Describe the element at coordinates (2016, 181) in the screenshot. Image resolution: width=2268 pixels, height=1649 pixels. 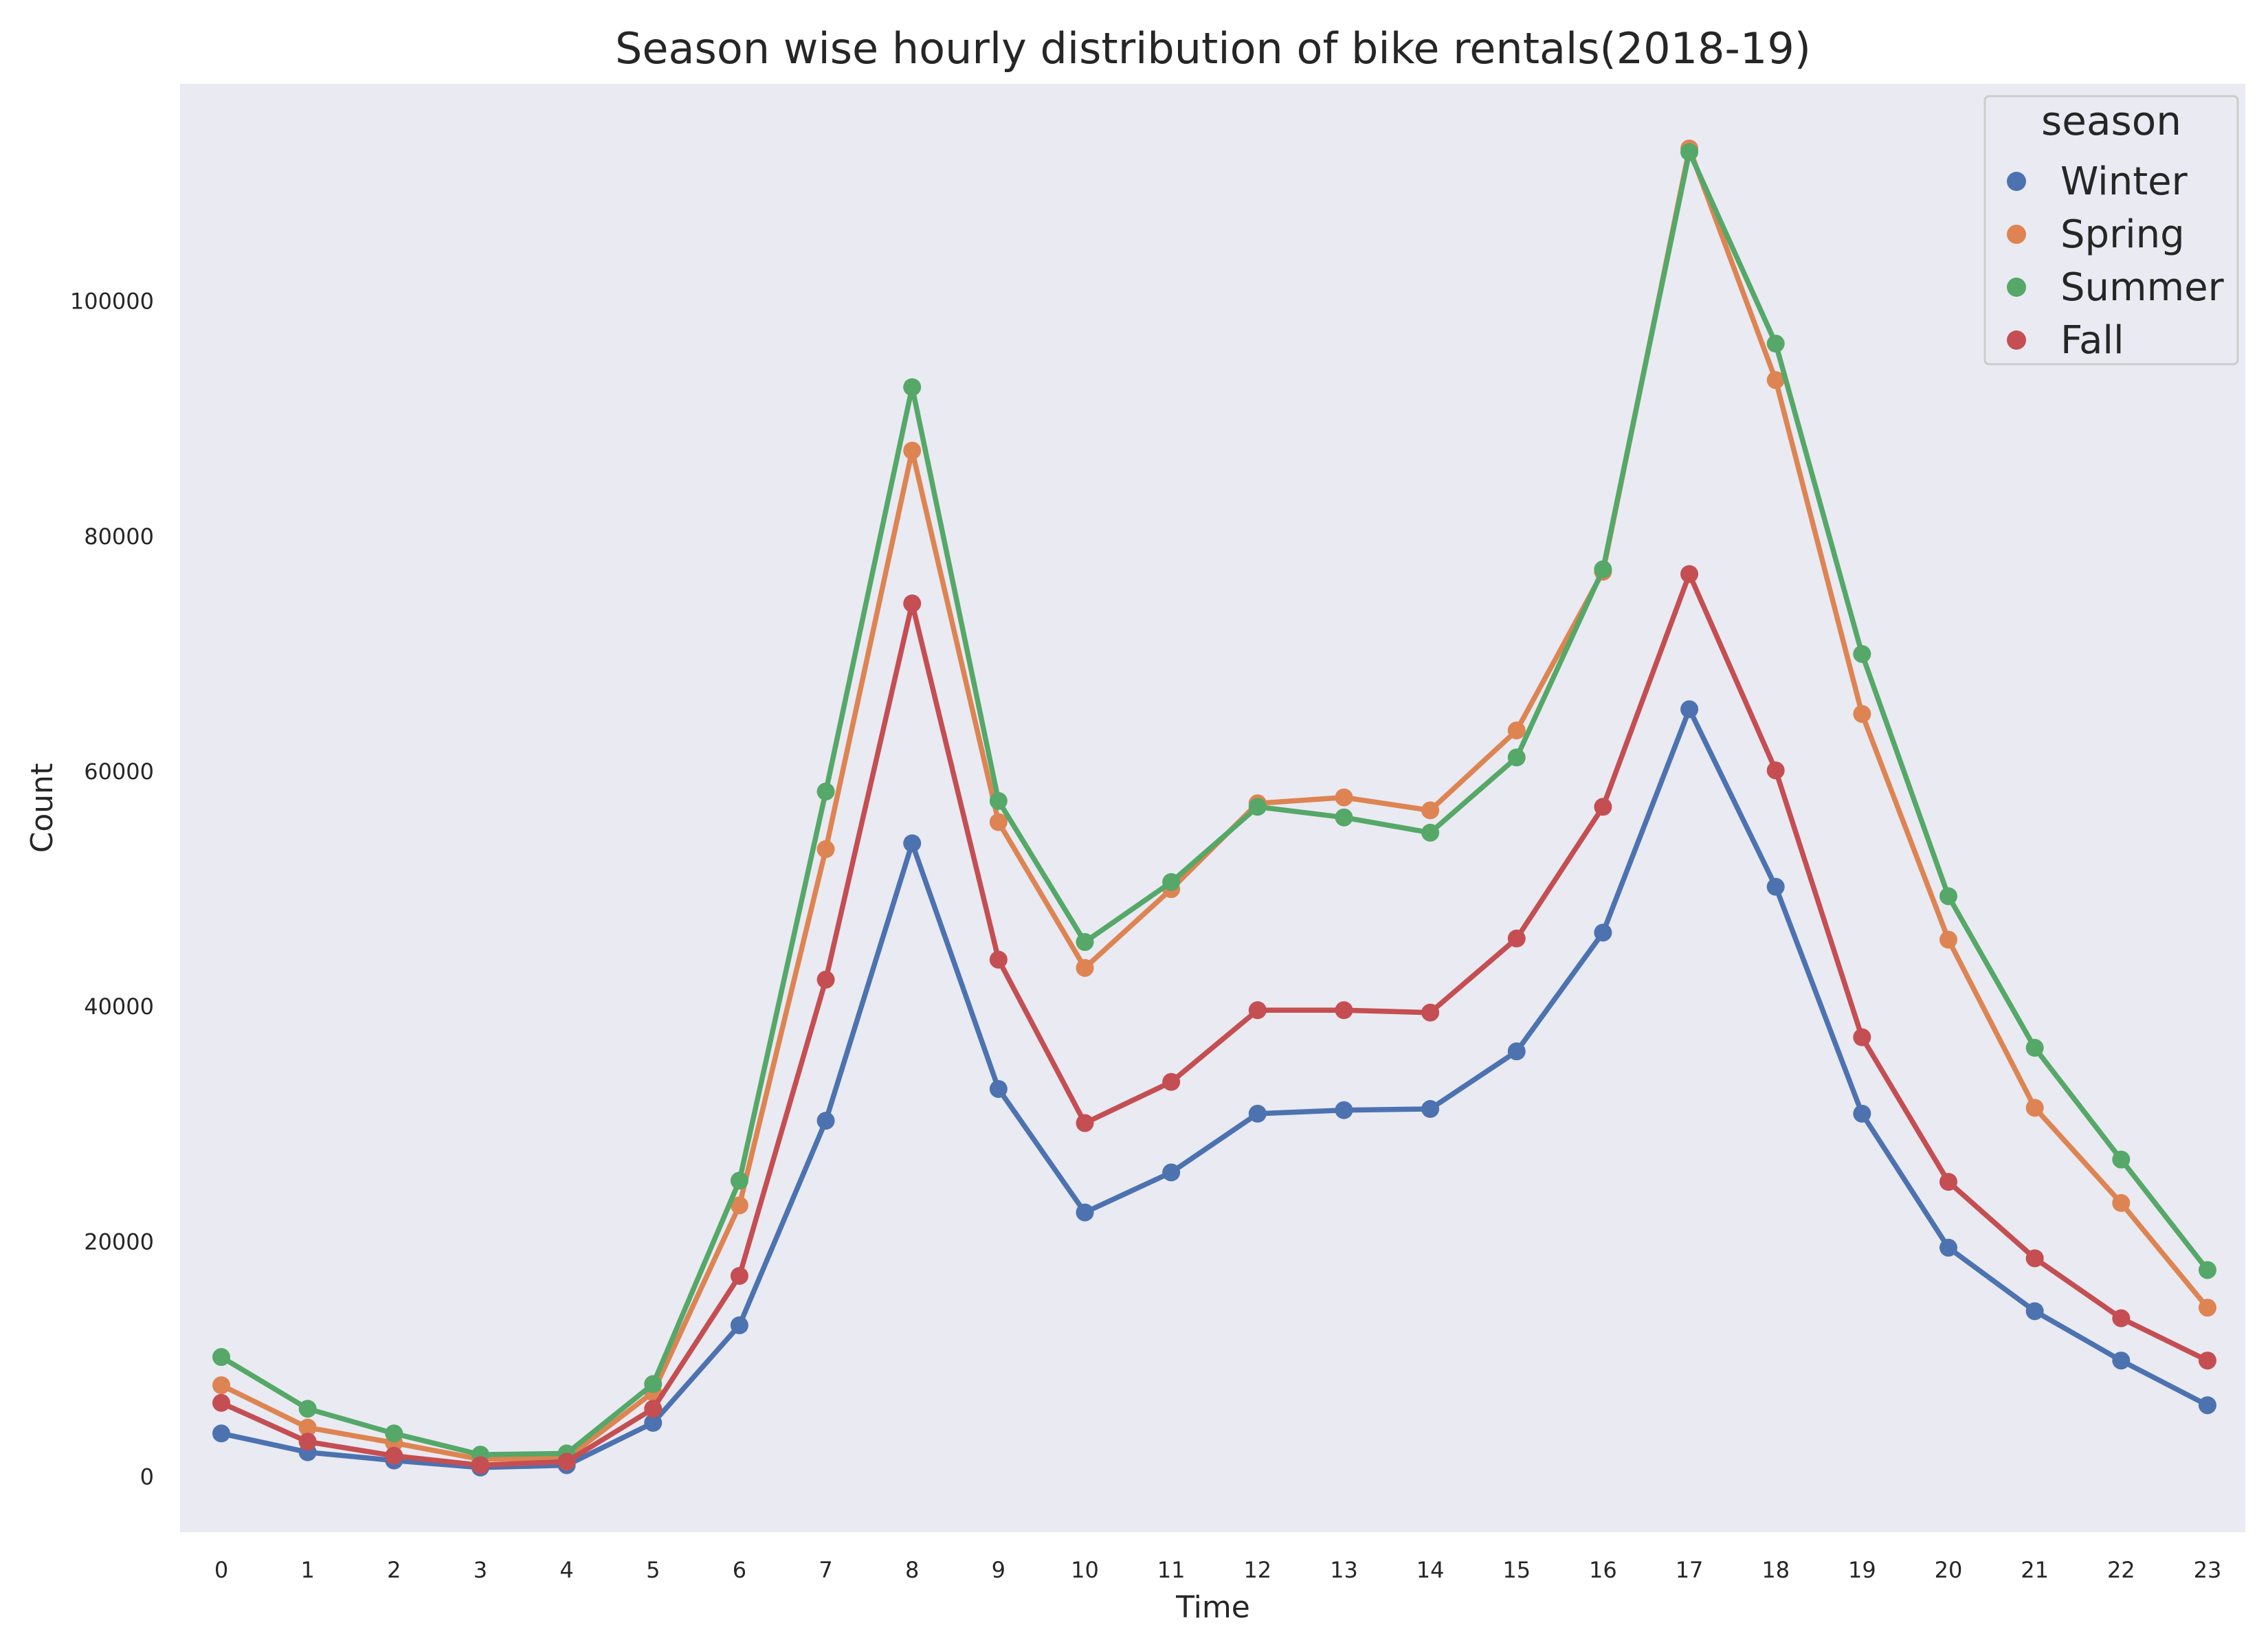
I see `legend-marker-winter` at that location.